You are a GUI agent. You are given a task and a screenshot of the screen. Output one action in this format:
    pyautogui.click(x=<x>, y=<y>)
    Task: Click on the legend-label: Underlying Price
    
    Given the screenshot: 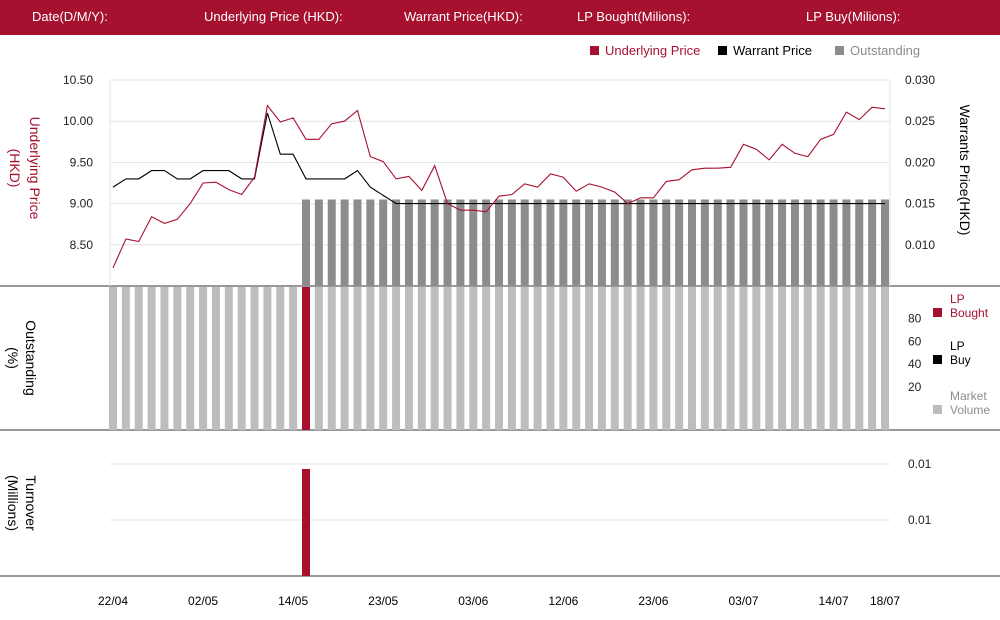 What is the action you would take?
    pyautogui.click(x=652, y=50)
    